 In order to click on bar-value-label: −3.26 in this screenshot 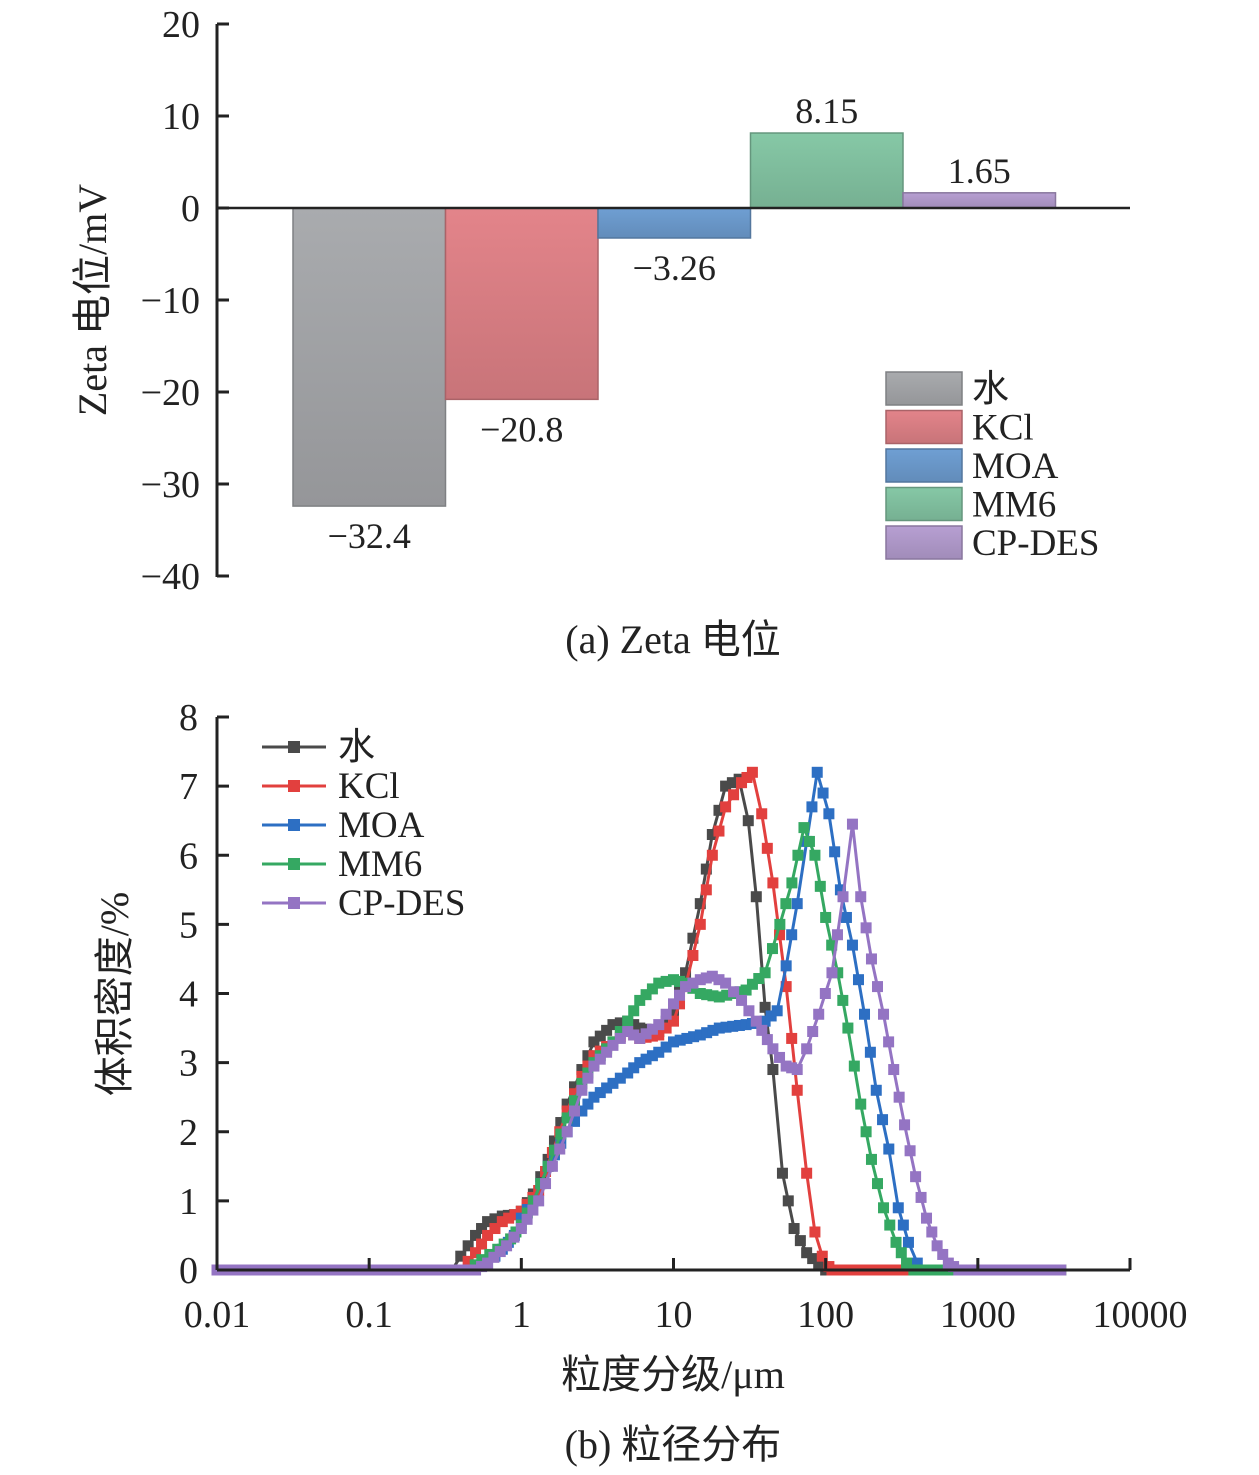, I will do `click(674, 268)`.